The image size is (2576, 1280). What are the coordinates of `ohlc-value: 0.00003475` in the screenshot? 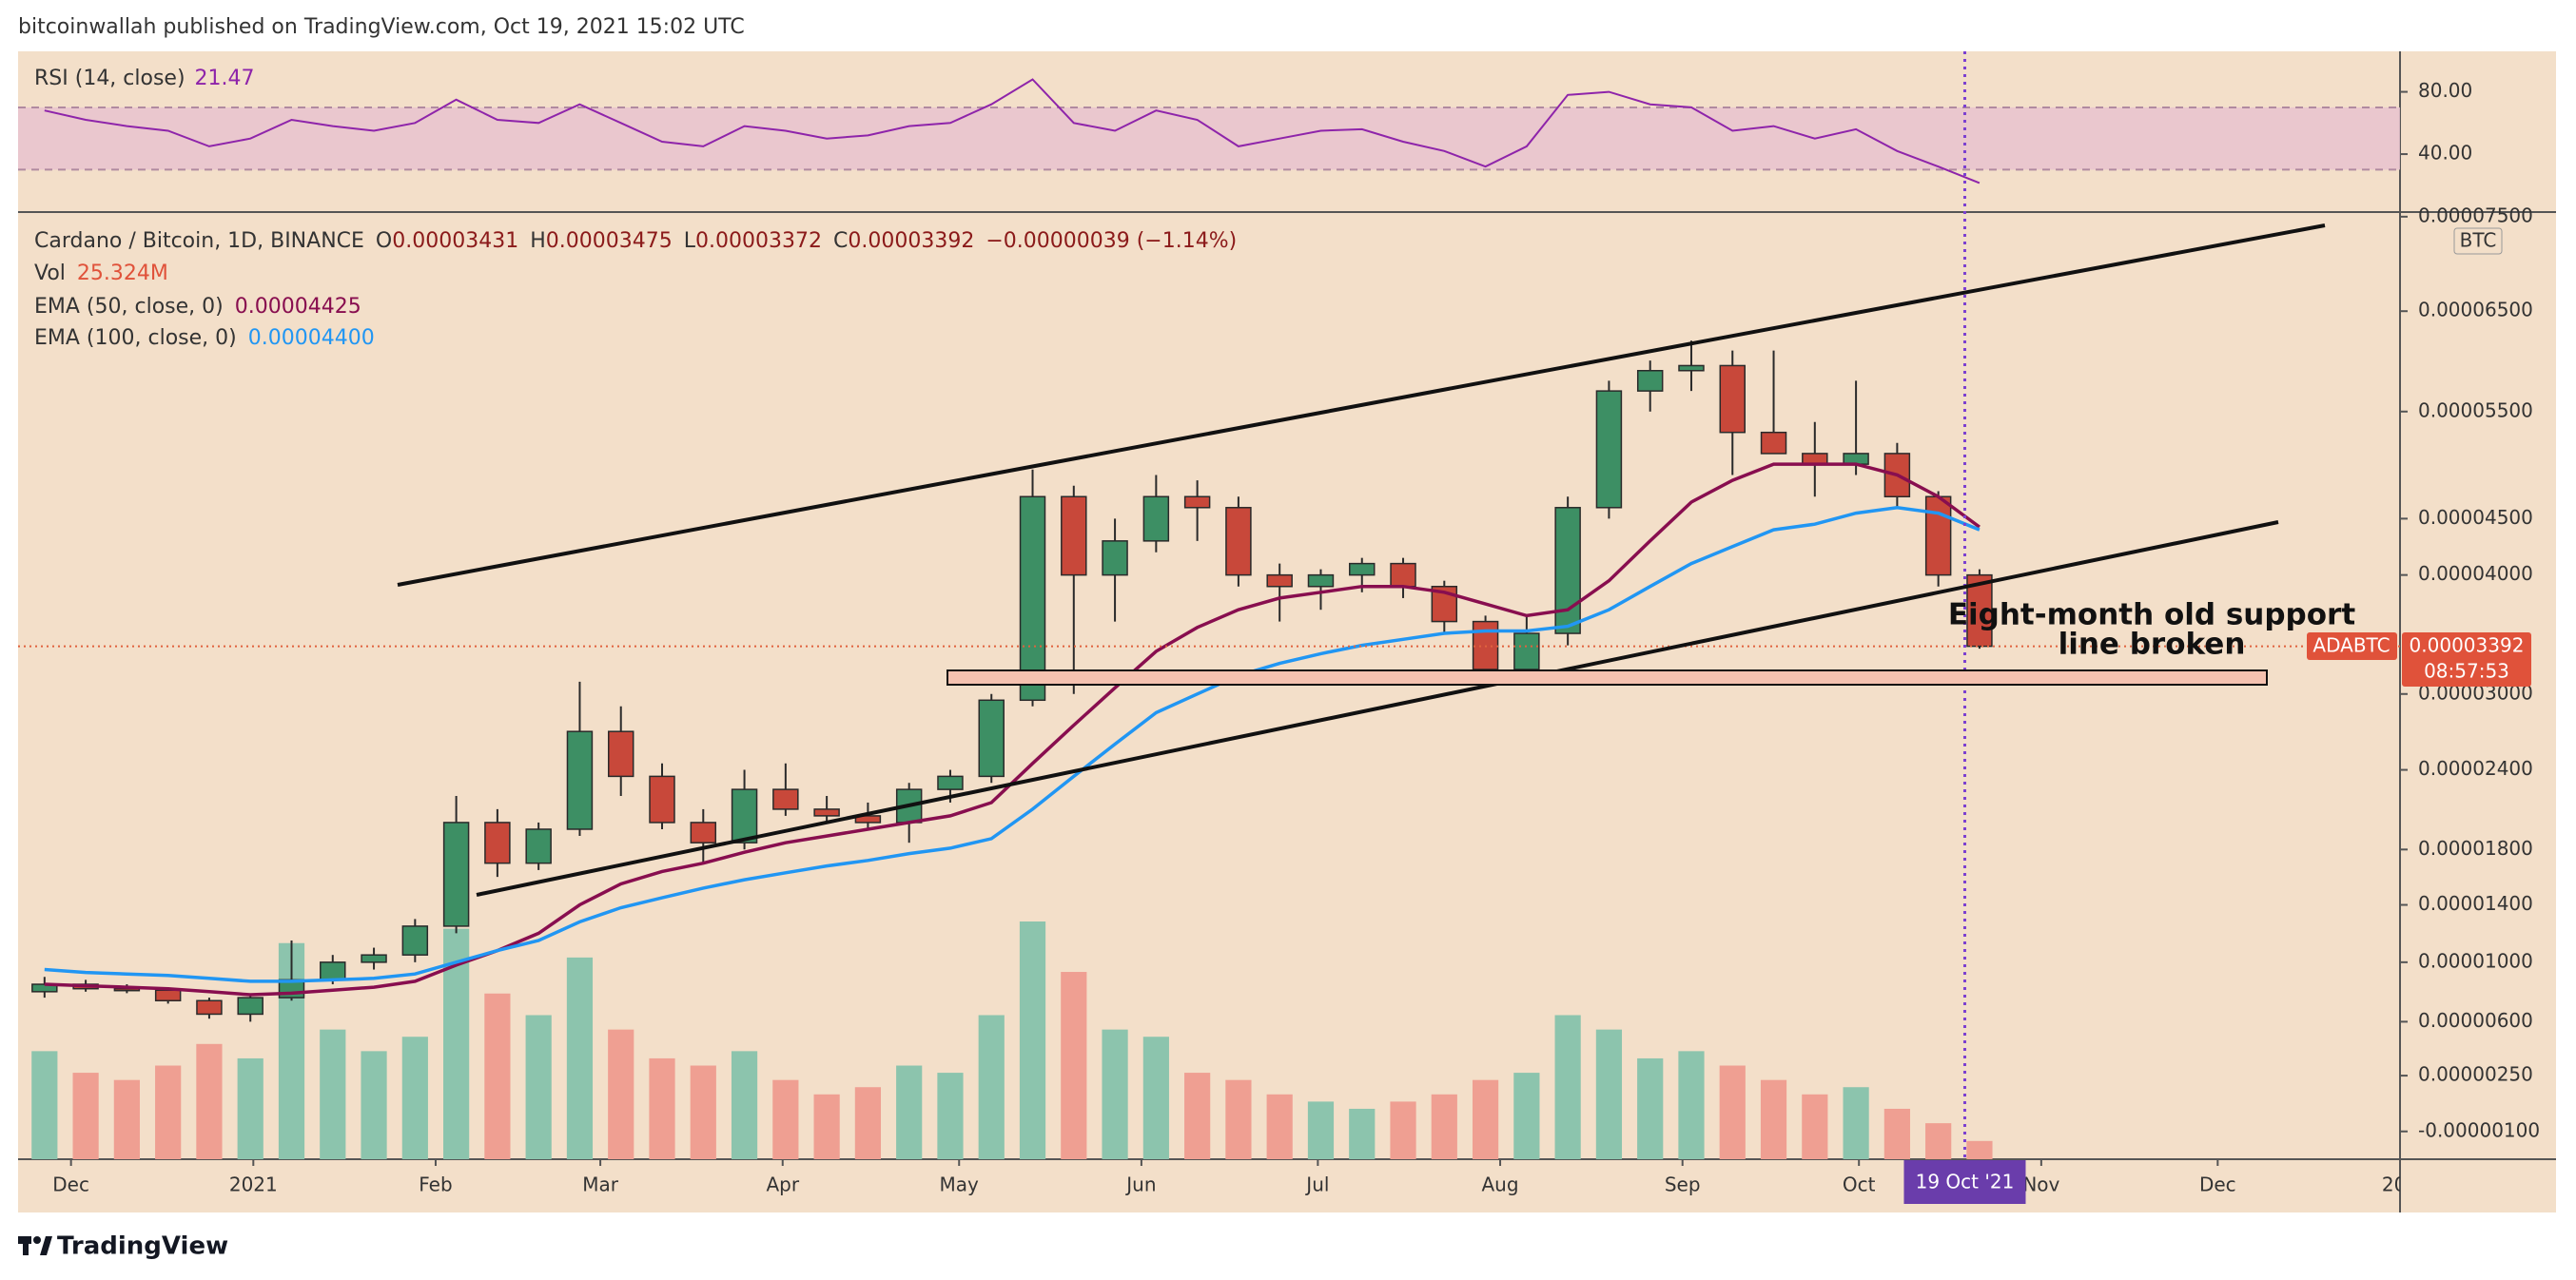 It's located at (609, 241).